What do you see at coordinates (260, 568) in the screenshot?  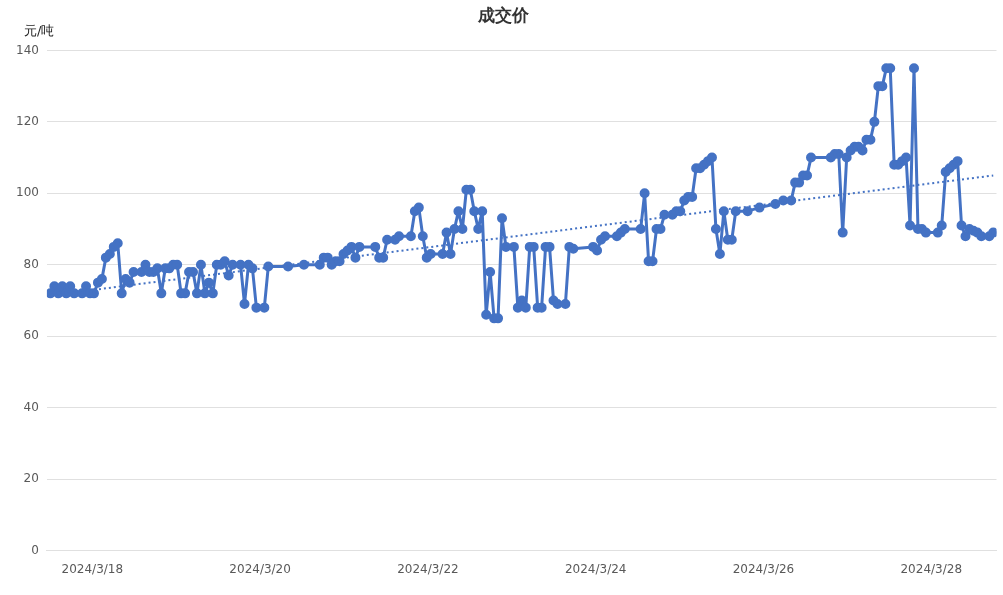 I see `x-tick-label: 2024/3/20` at bounding box center [260, 568].